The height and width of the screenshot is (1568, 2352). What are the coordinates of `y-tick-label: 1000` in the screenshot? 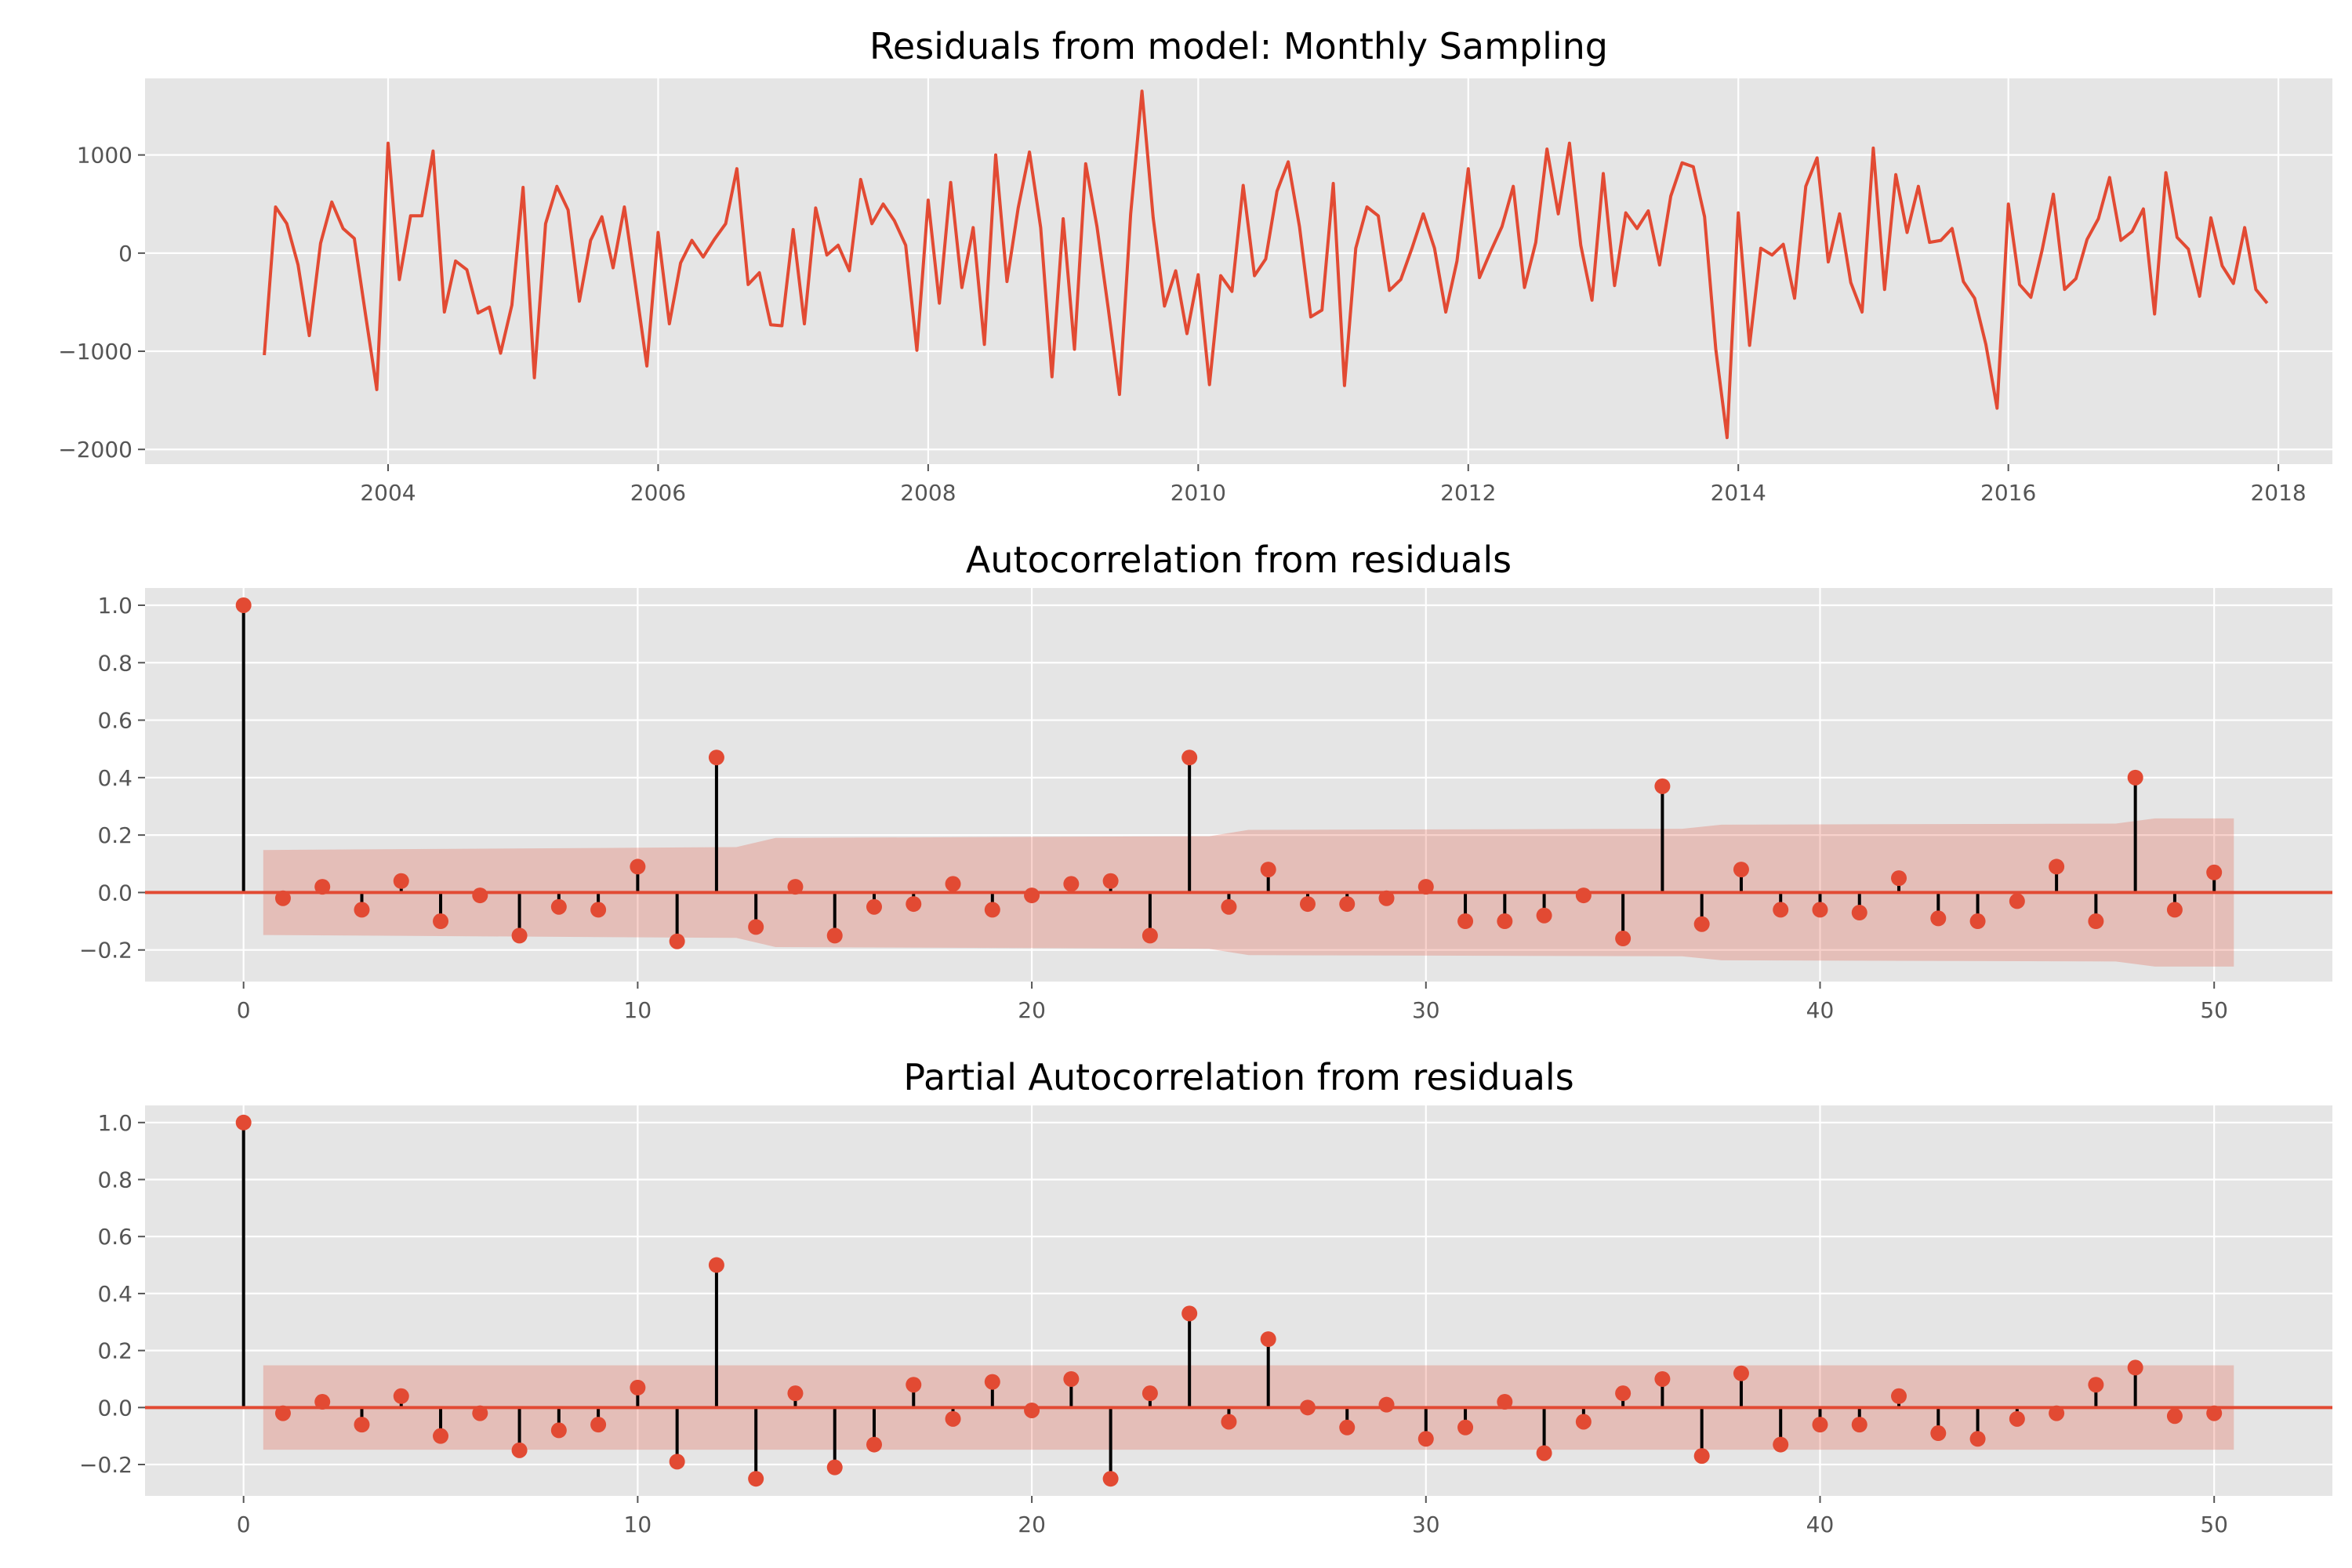 It's located at (104, 156).